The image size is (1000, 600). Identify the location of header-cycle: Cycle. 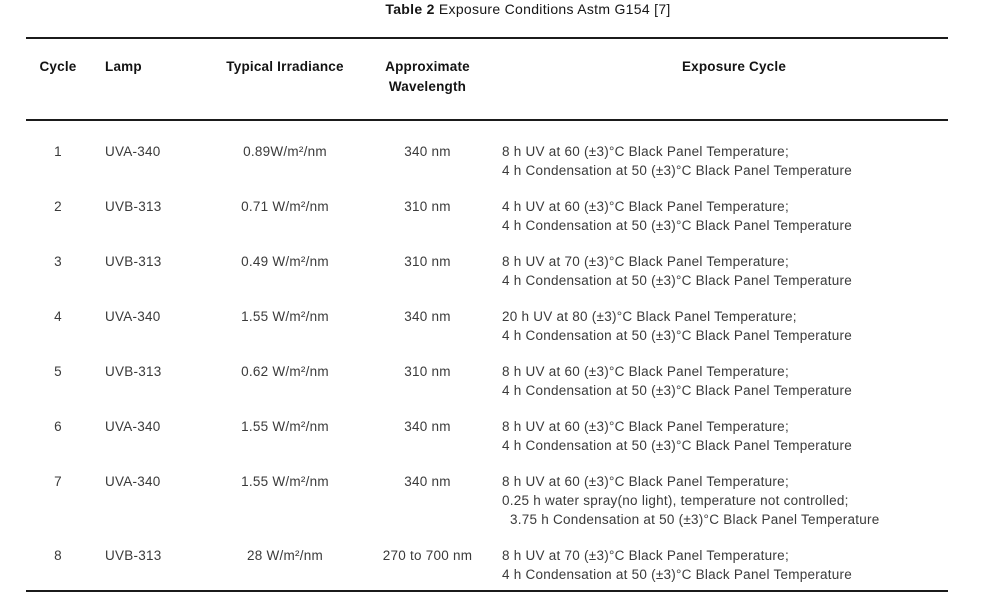
(58, 66).